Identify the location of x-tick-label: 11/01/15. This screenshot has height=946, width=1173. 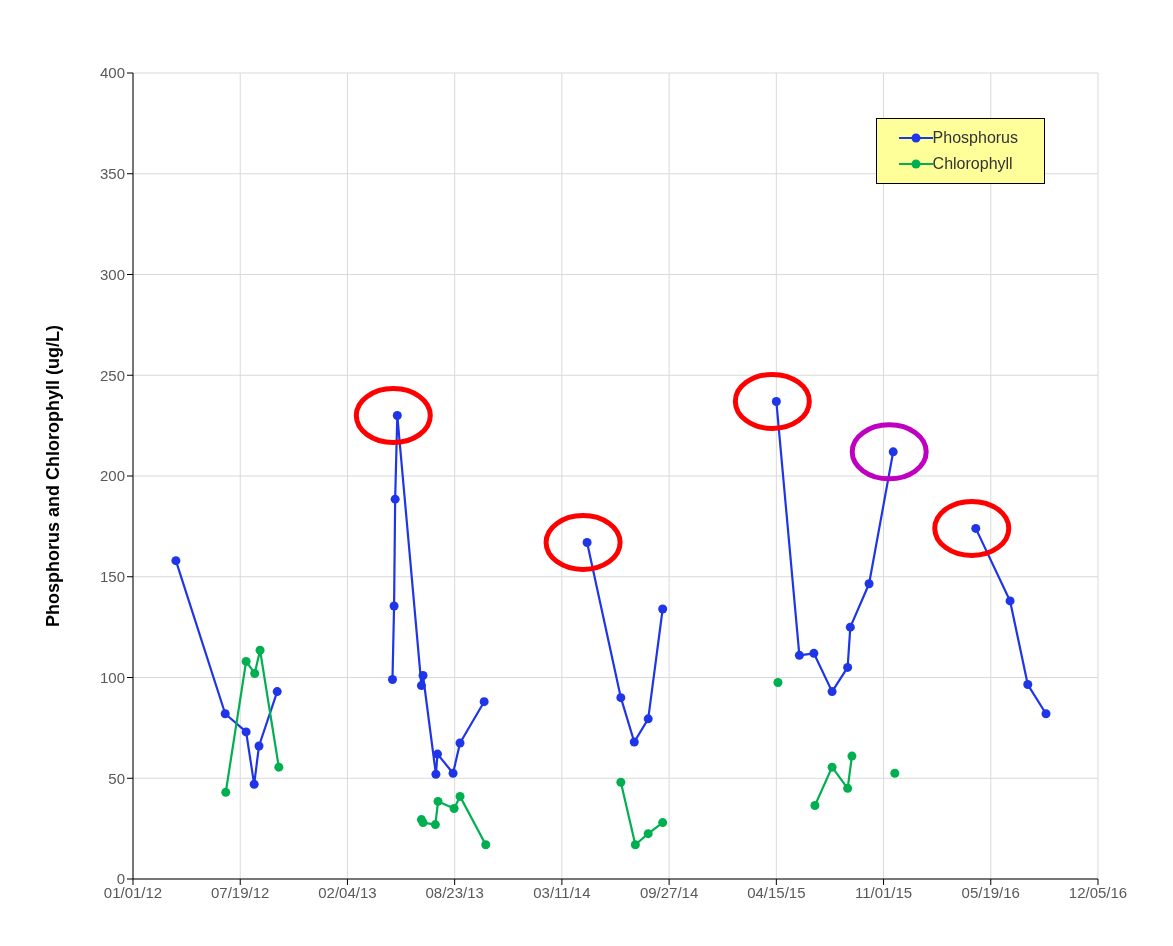
(883, 892).